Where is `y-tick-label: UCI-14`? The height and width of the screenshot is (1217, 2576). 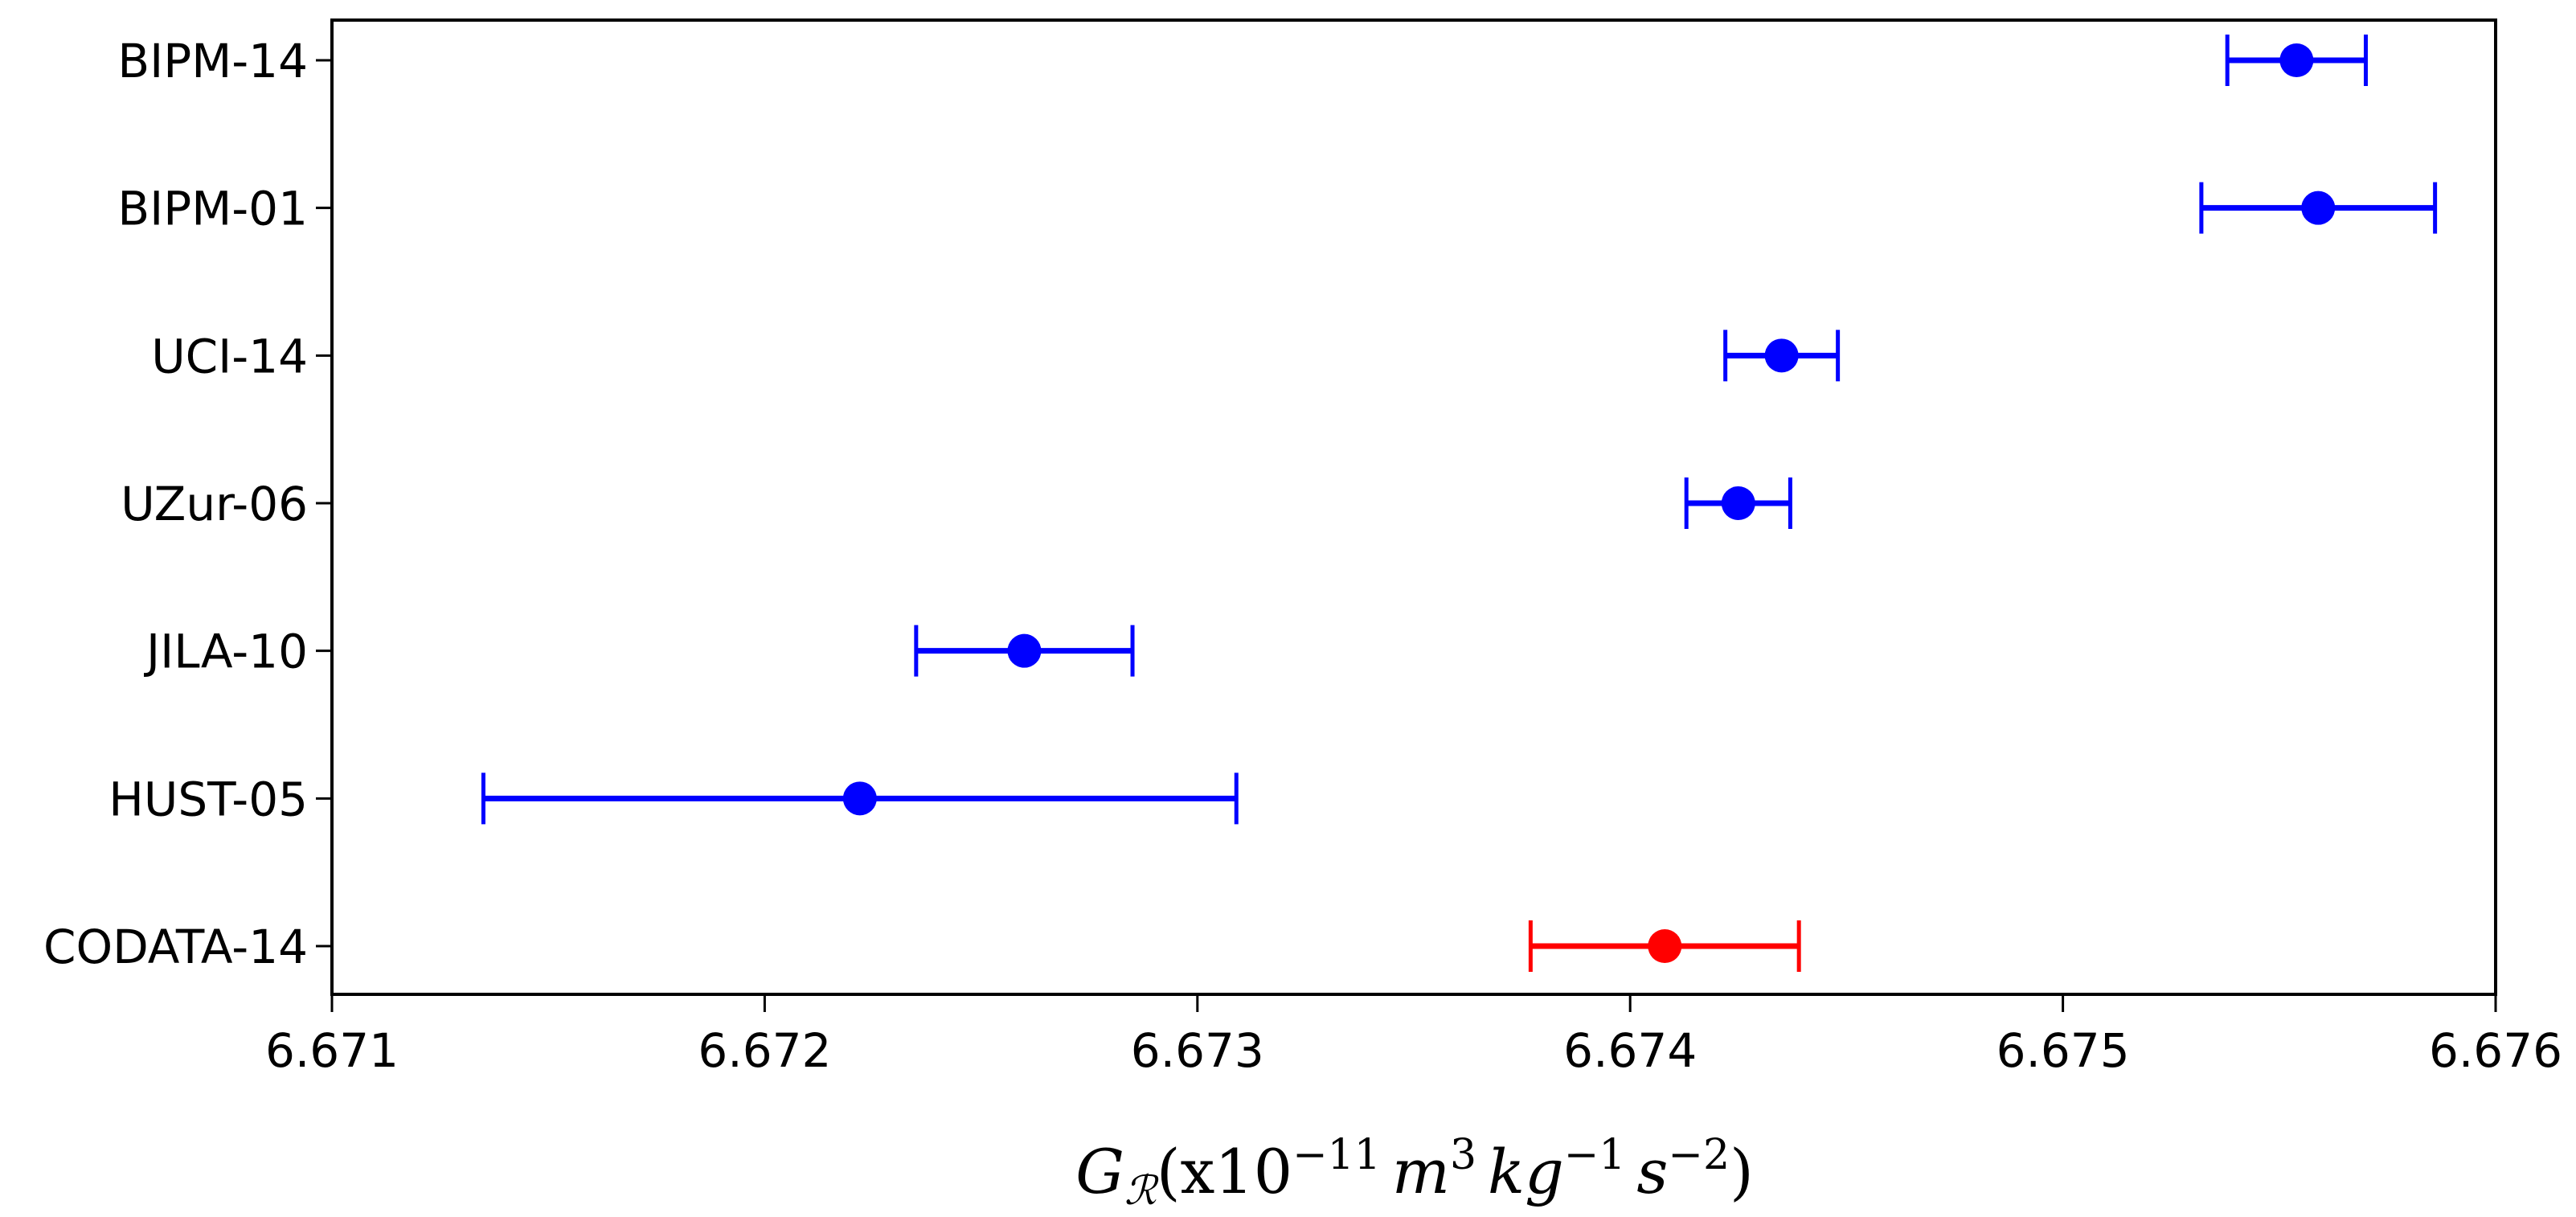 y-tick-label: UCI-14 is located at coordinates (229, 356).